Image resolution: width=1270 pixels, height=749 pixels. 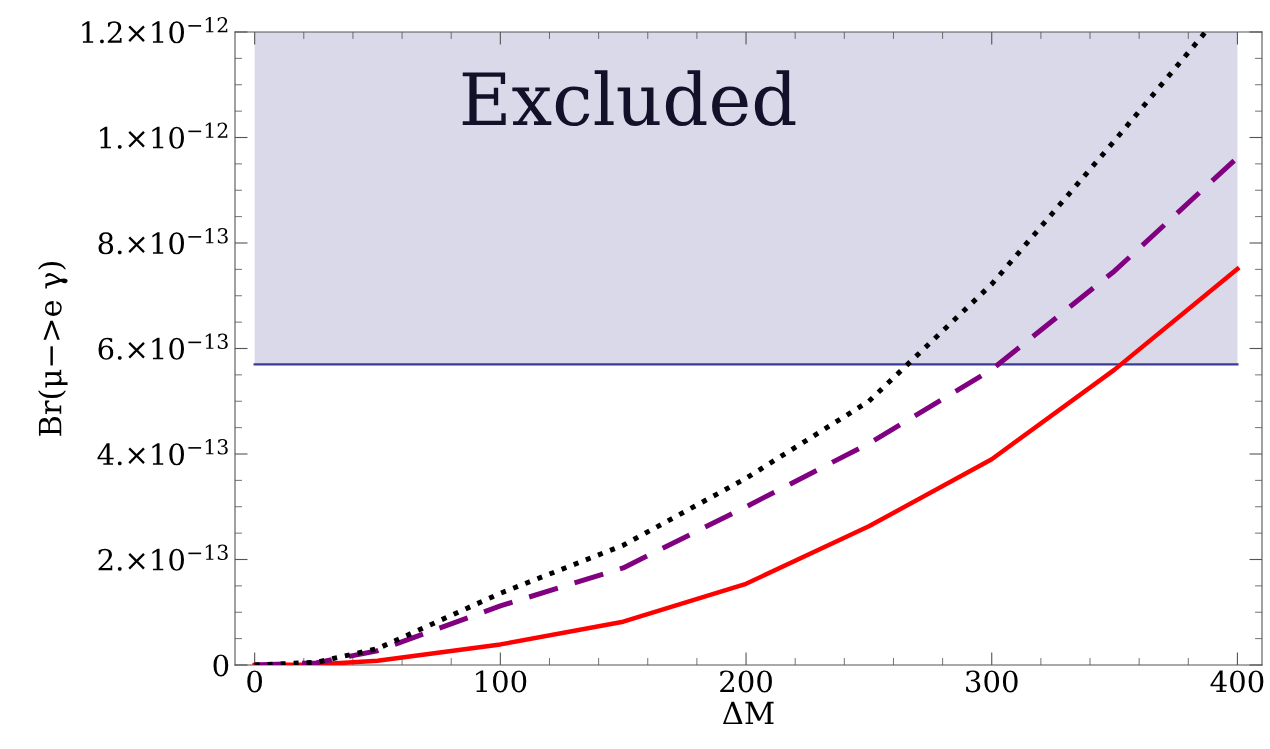 I want to click on x-tick-label: 200, so click(x=746, y=681).